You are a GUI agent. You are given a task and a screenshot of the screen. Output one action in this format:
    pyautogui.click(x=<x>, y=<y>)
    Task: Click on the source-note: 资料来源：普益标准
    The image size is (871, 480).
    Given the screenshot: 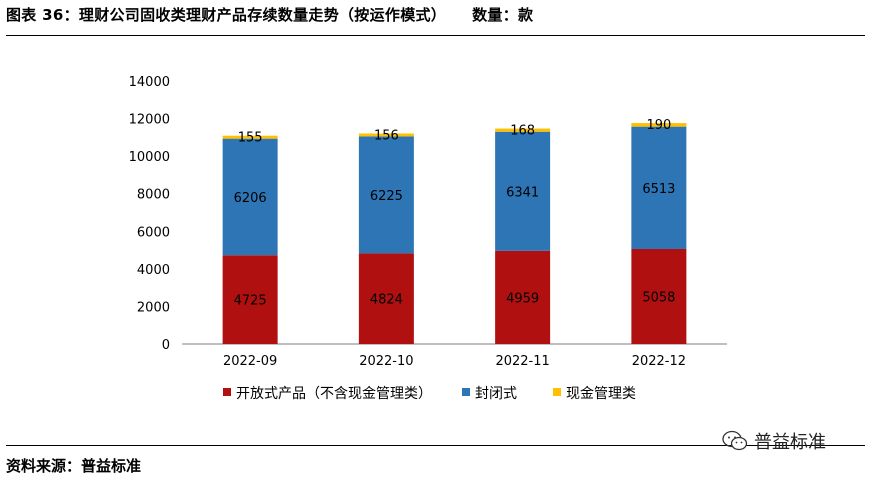 What is the action you would take?
    pyautogui.click(x=74, y=466)
    